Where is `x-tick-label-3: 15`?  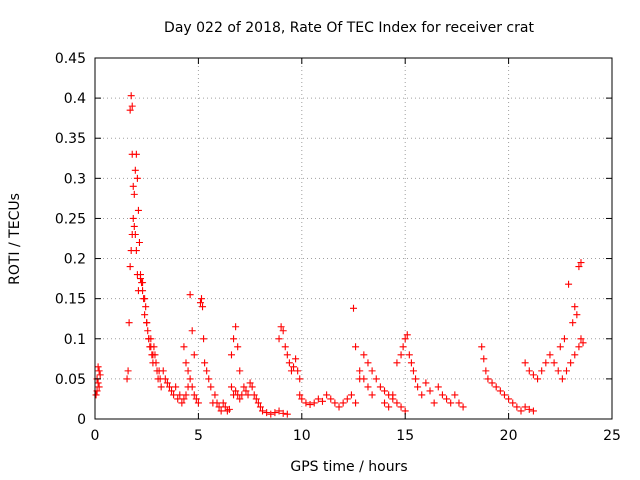 x-tick-label-3: 15 is located at coordinates (405, 436).